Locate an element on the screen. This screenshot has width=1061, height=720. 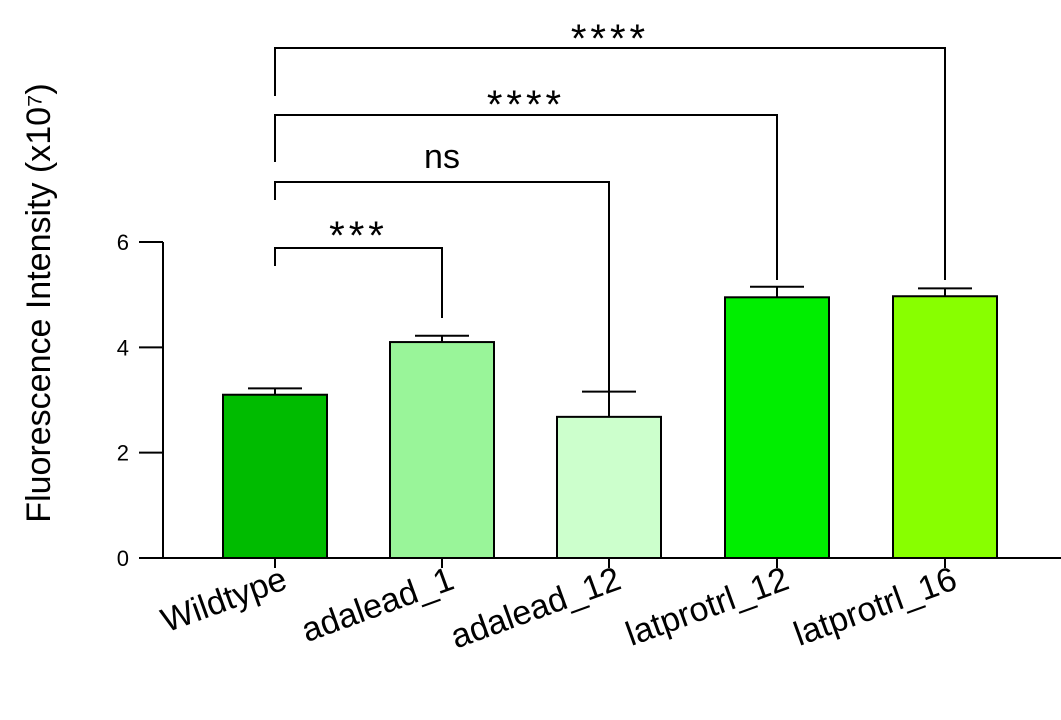
y-tick-label: 2 is located at coordinates (123, 453).